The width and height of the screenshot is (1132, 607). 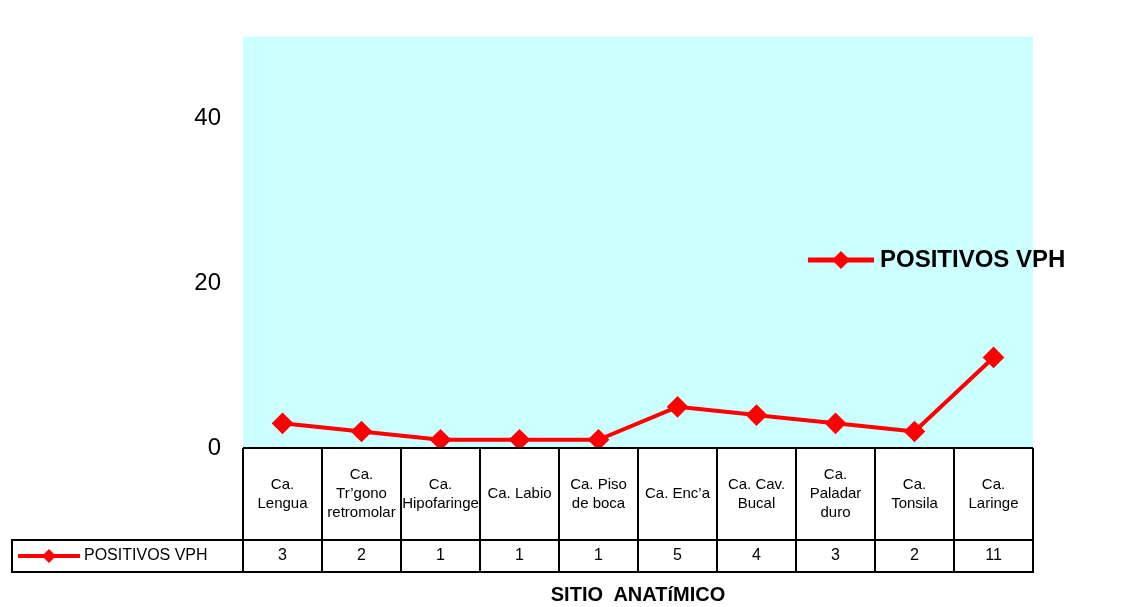 I want to click on data-label: 5, so click(x=678, y=555).